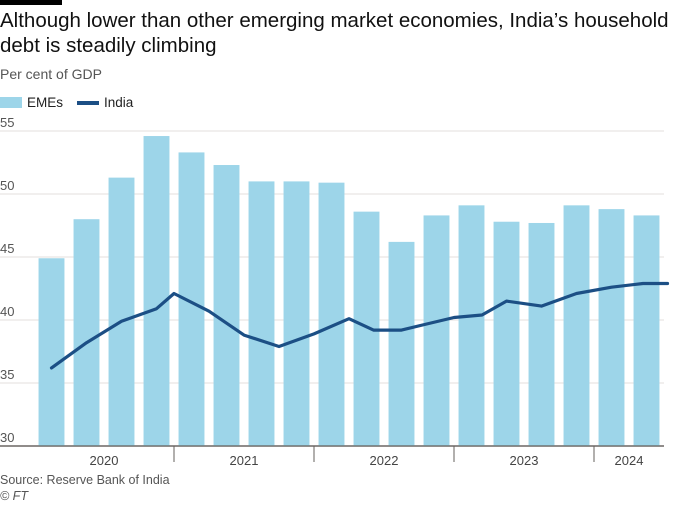  Describe the element at coordinates (7, 311) in the screenshot. I see `y-tick-label: 40` at that location.